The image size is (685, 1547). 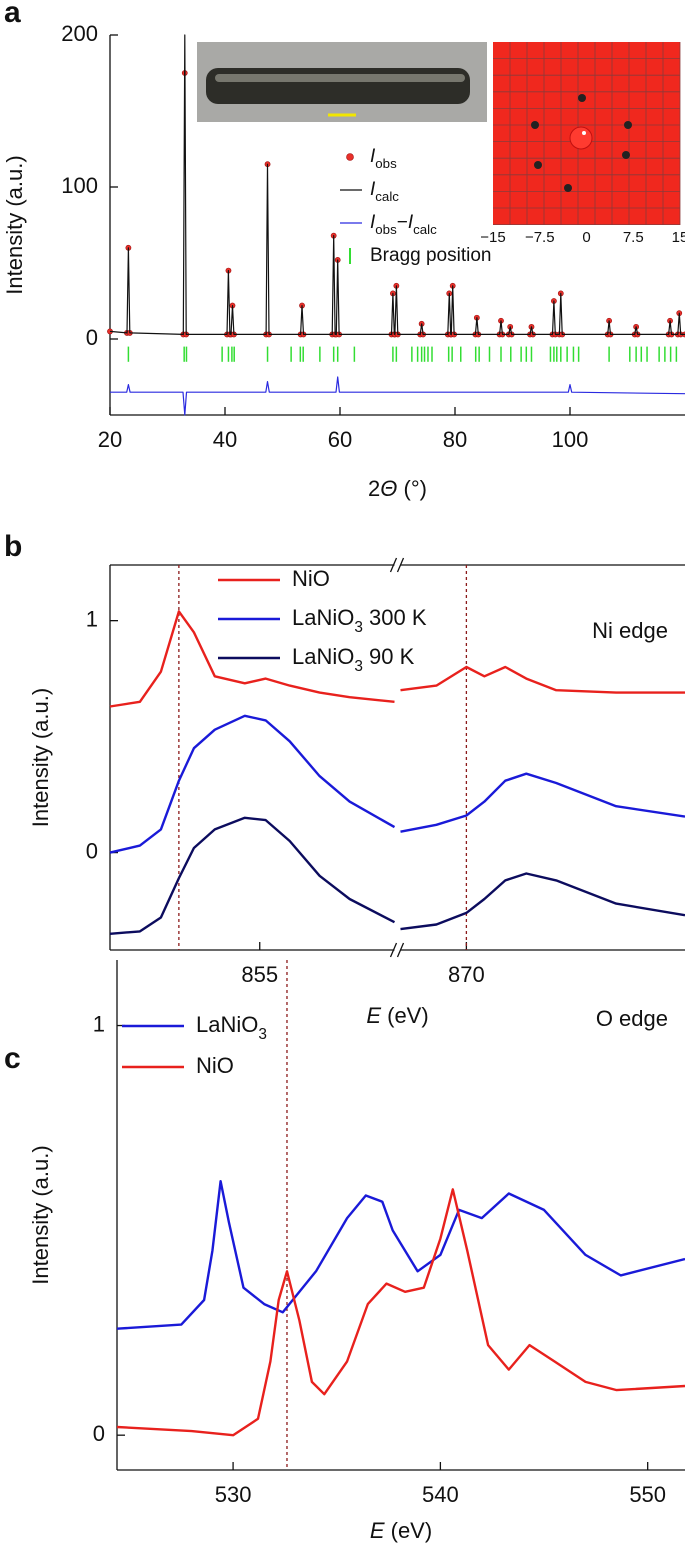 I want to click on x-tick-label: 855, so click(x=259, y=974).